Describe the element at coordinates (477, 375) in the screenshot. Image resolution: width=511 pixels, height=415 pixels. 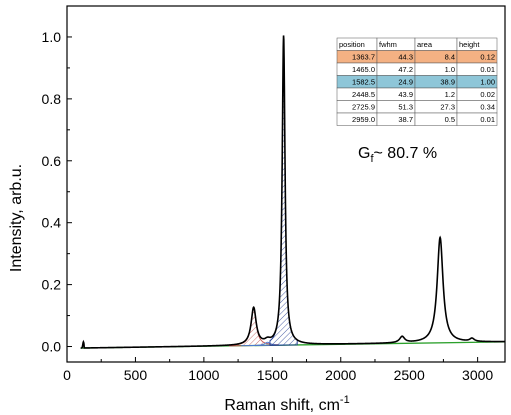
I see `x-tick-label: 3000` at that location.